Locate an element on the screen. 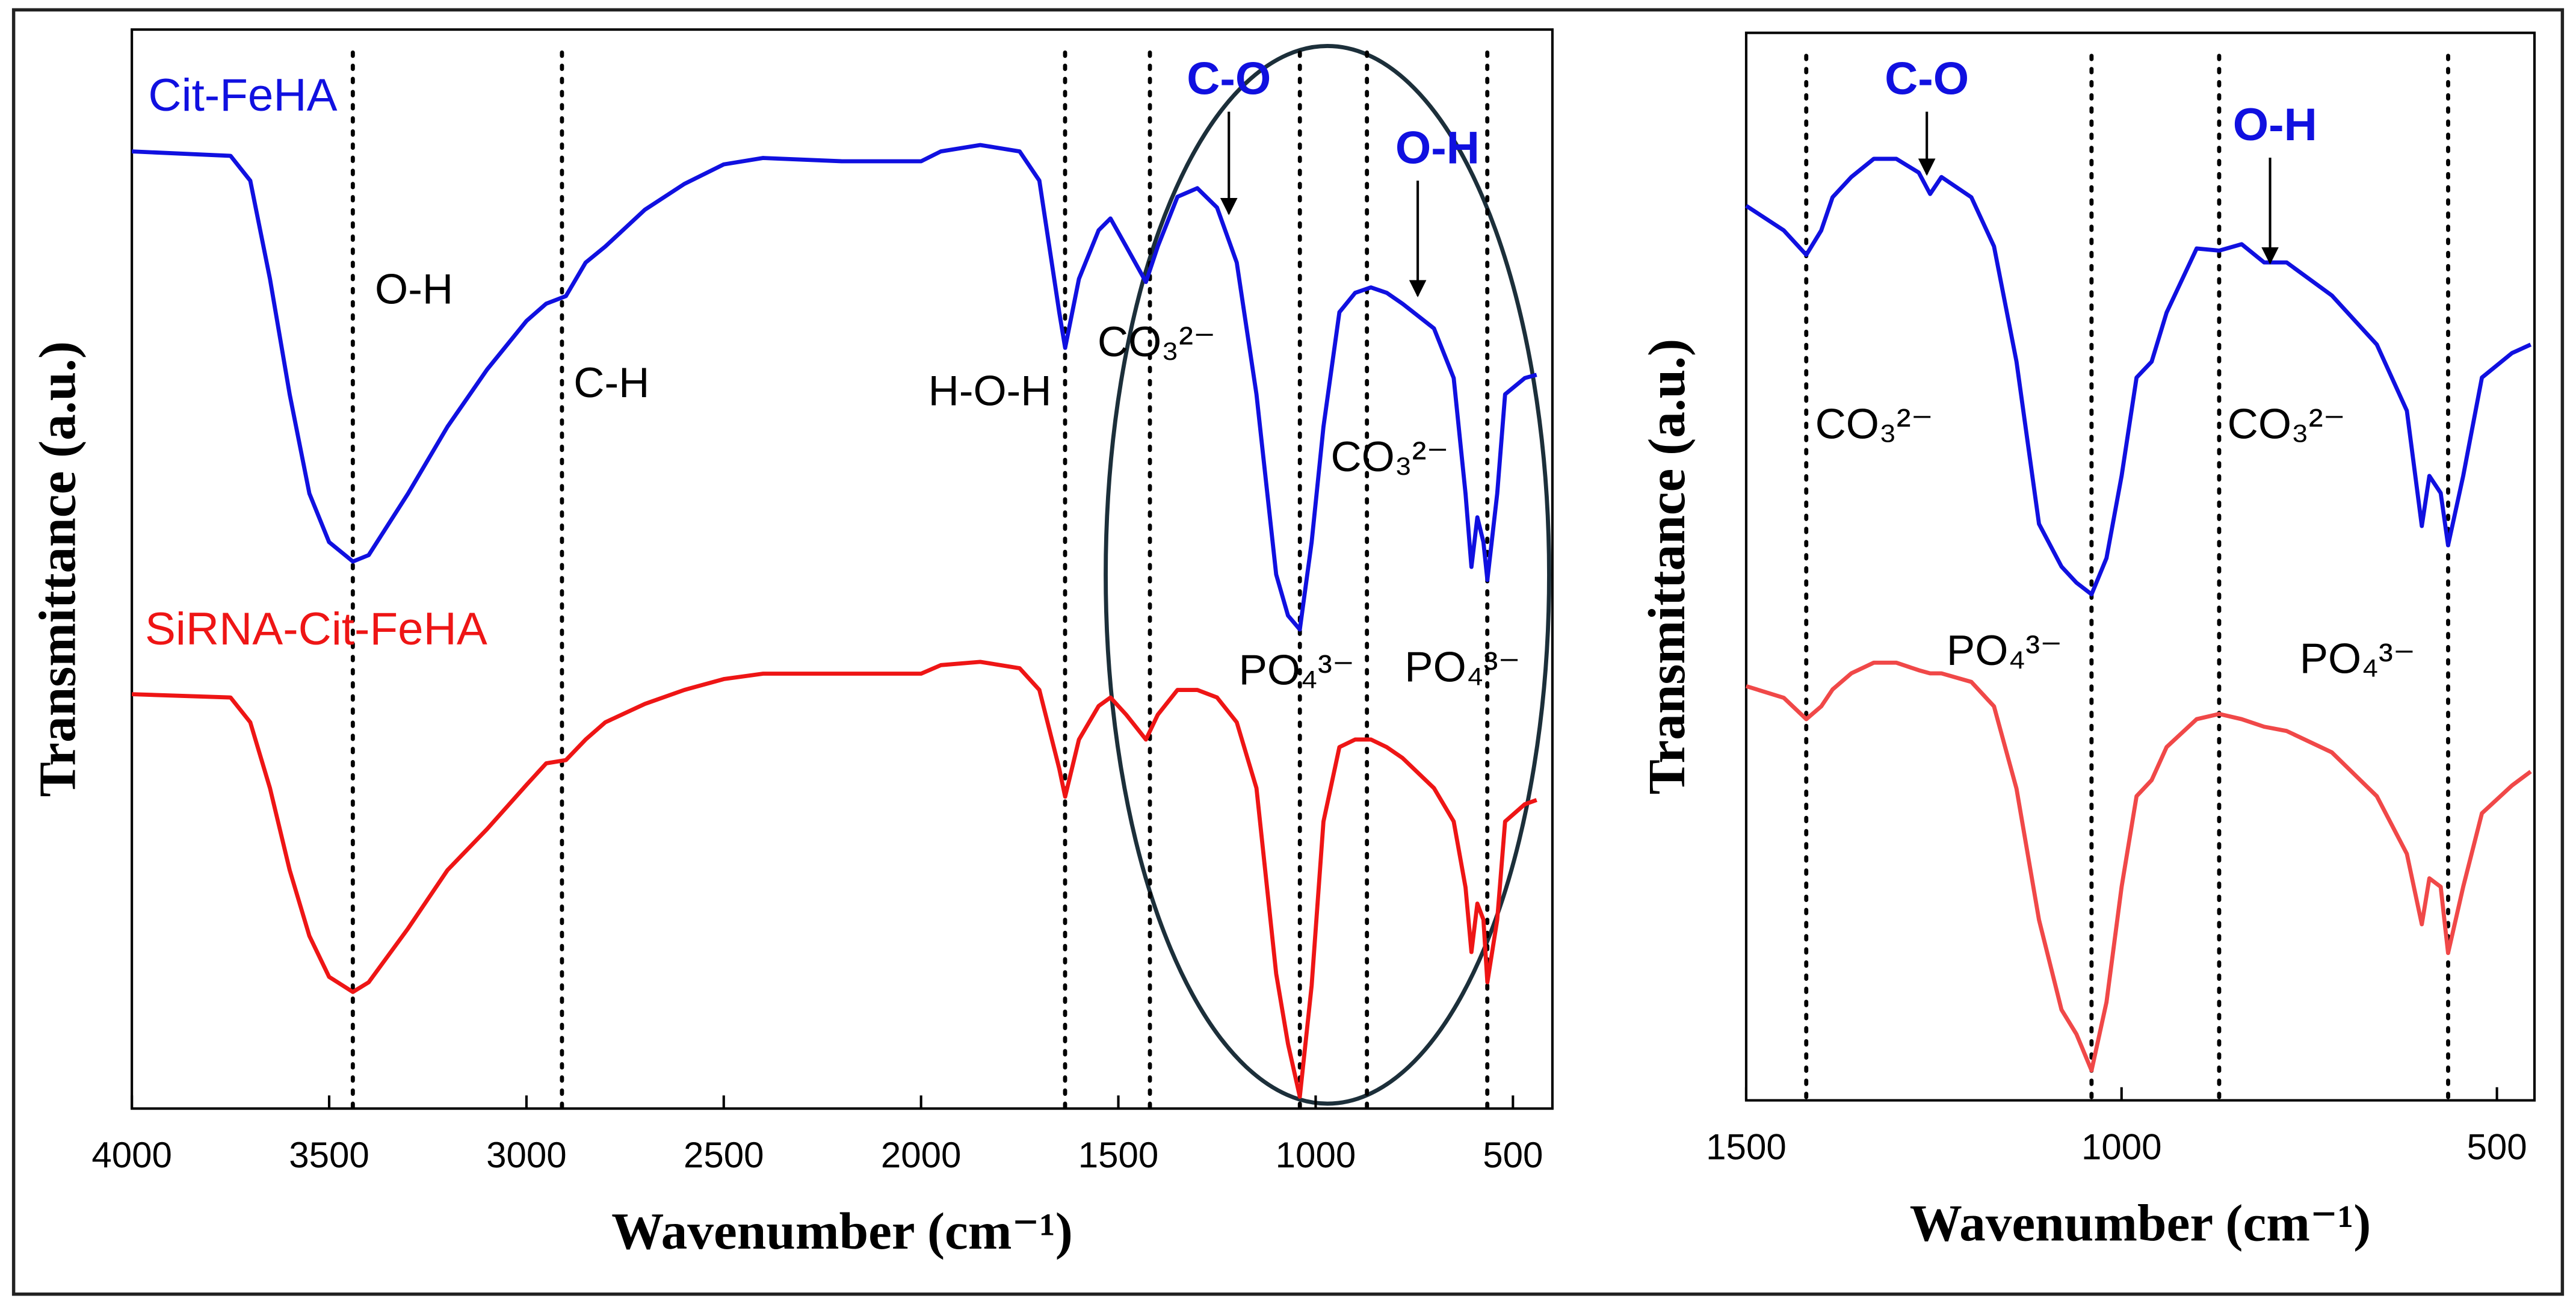 Image resolution: width=2576 pixels, height=1304 pixels. x-tick-label: 4000 is located at coordinates (131, 1155).